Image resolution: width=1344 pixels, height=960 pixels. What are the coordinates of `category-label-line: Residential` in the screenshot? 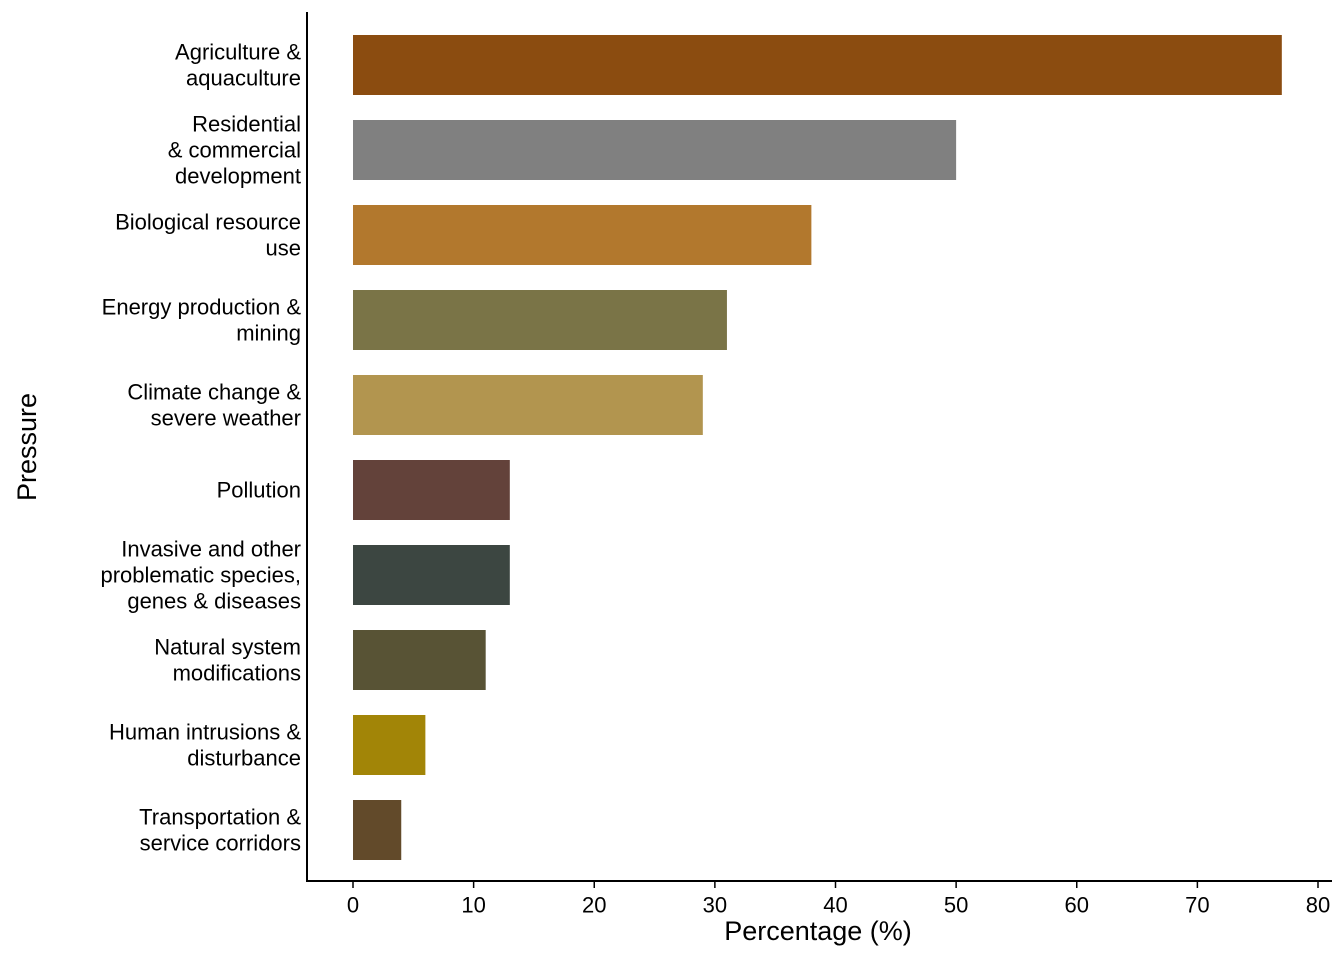 It's located at (246, 124).